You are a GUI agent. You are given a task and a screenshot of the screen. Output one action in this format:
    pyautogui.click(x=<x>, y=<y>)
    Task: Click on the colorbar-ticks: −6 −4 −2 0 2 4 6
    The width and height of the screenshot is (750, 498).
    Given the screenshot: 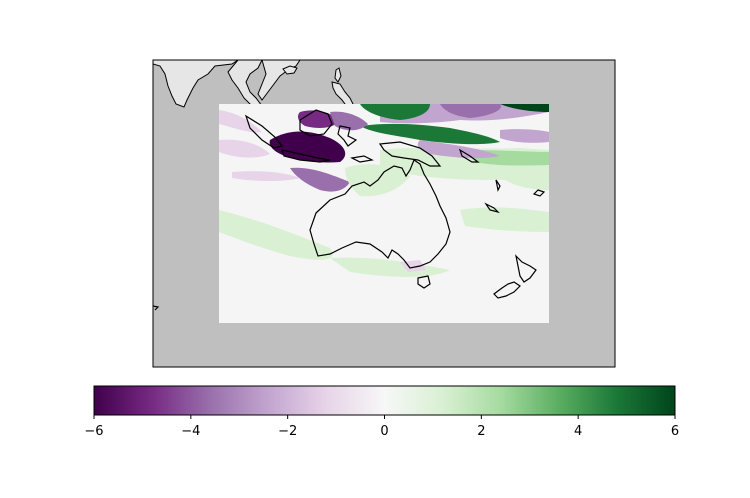 What is the action you would take?
    pyautogui.click(x=381, y=427)
    